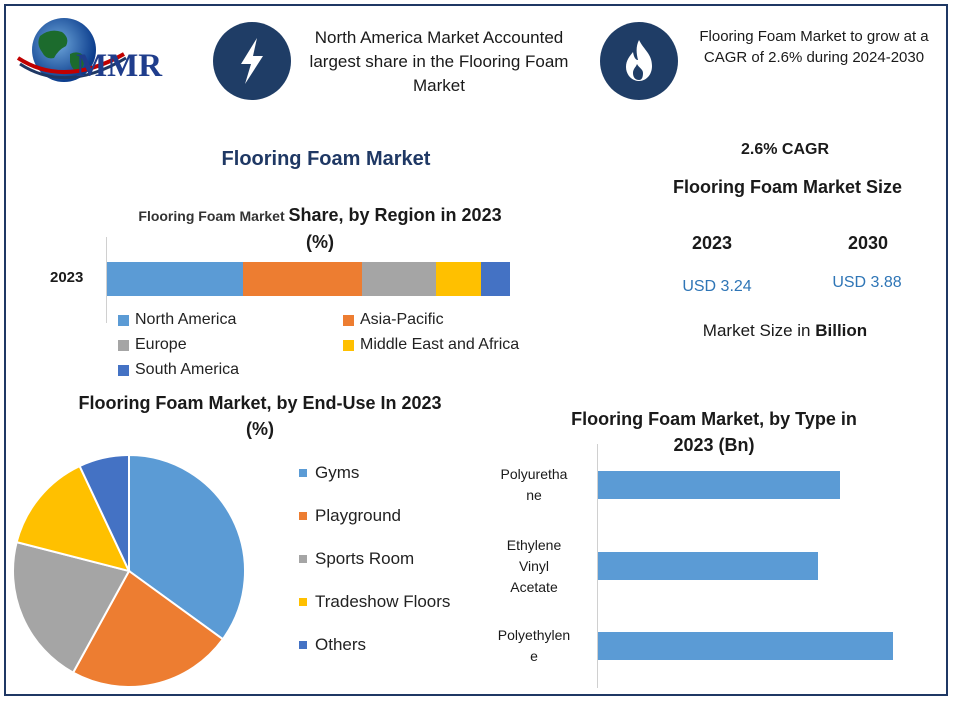 The width and height of the screenshot is (957, 703). I want to click on legend-label: South America, so click(187, 369).